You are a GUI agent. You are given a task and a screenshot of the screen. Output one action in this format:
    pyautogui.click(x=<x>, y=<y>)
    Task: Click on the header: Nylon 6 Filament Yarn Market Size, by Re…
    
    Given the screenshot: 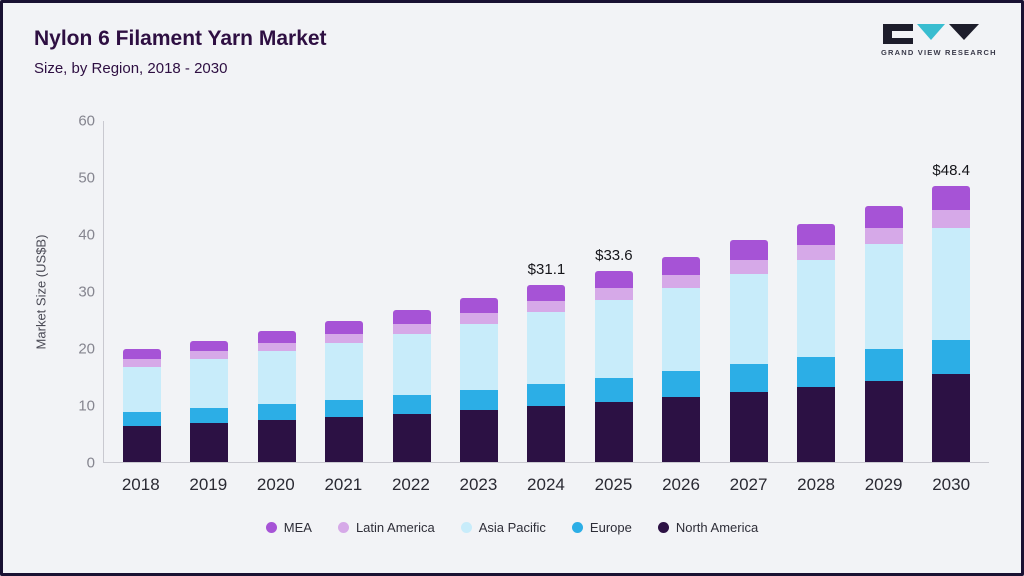 What is the action you would take?
    pyautogui.click(x=180, y=52)
    